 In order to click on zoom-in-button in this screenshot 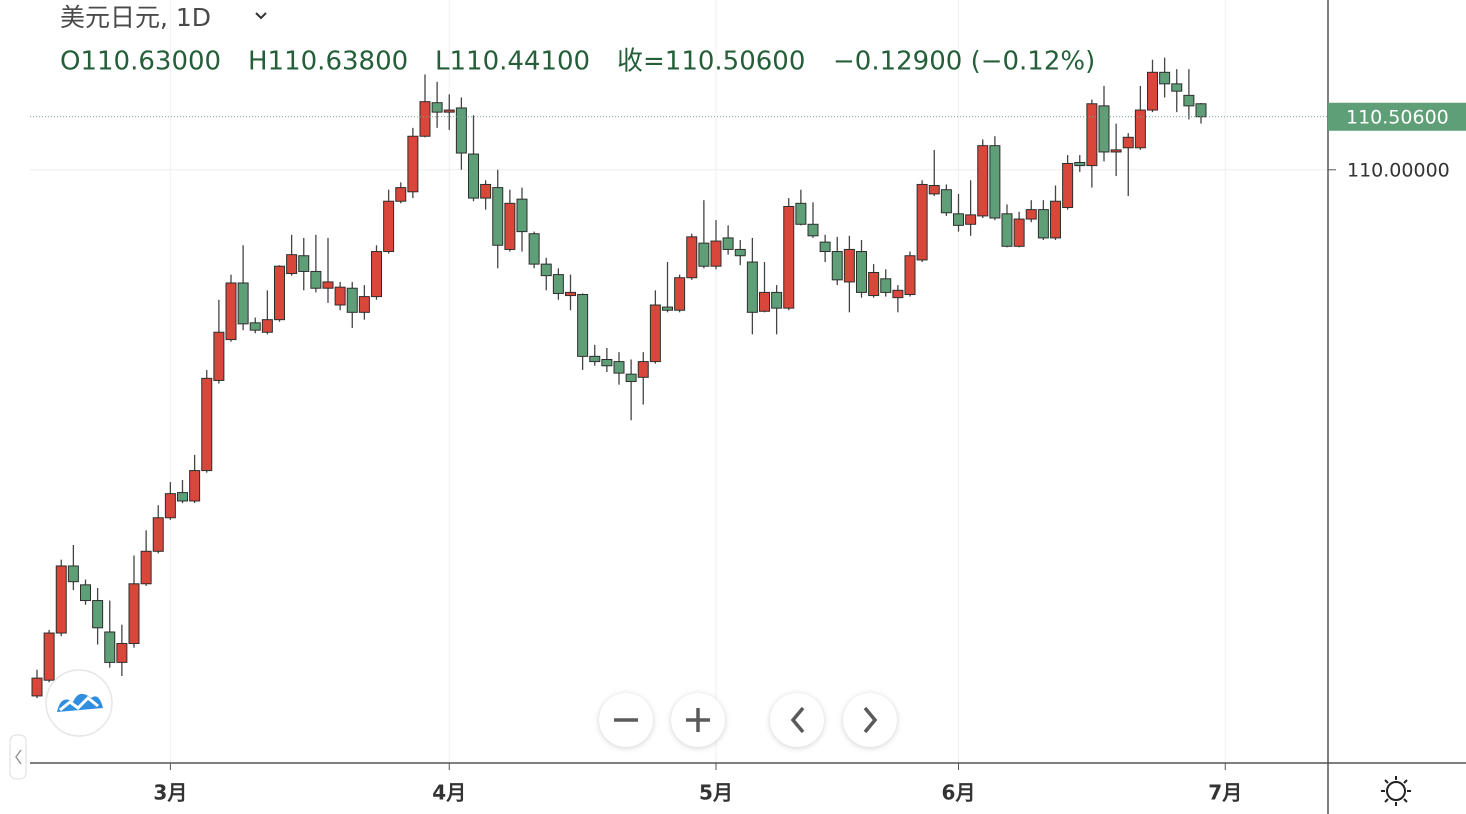, I will do `click(698, 720)`.